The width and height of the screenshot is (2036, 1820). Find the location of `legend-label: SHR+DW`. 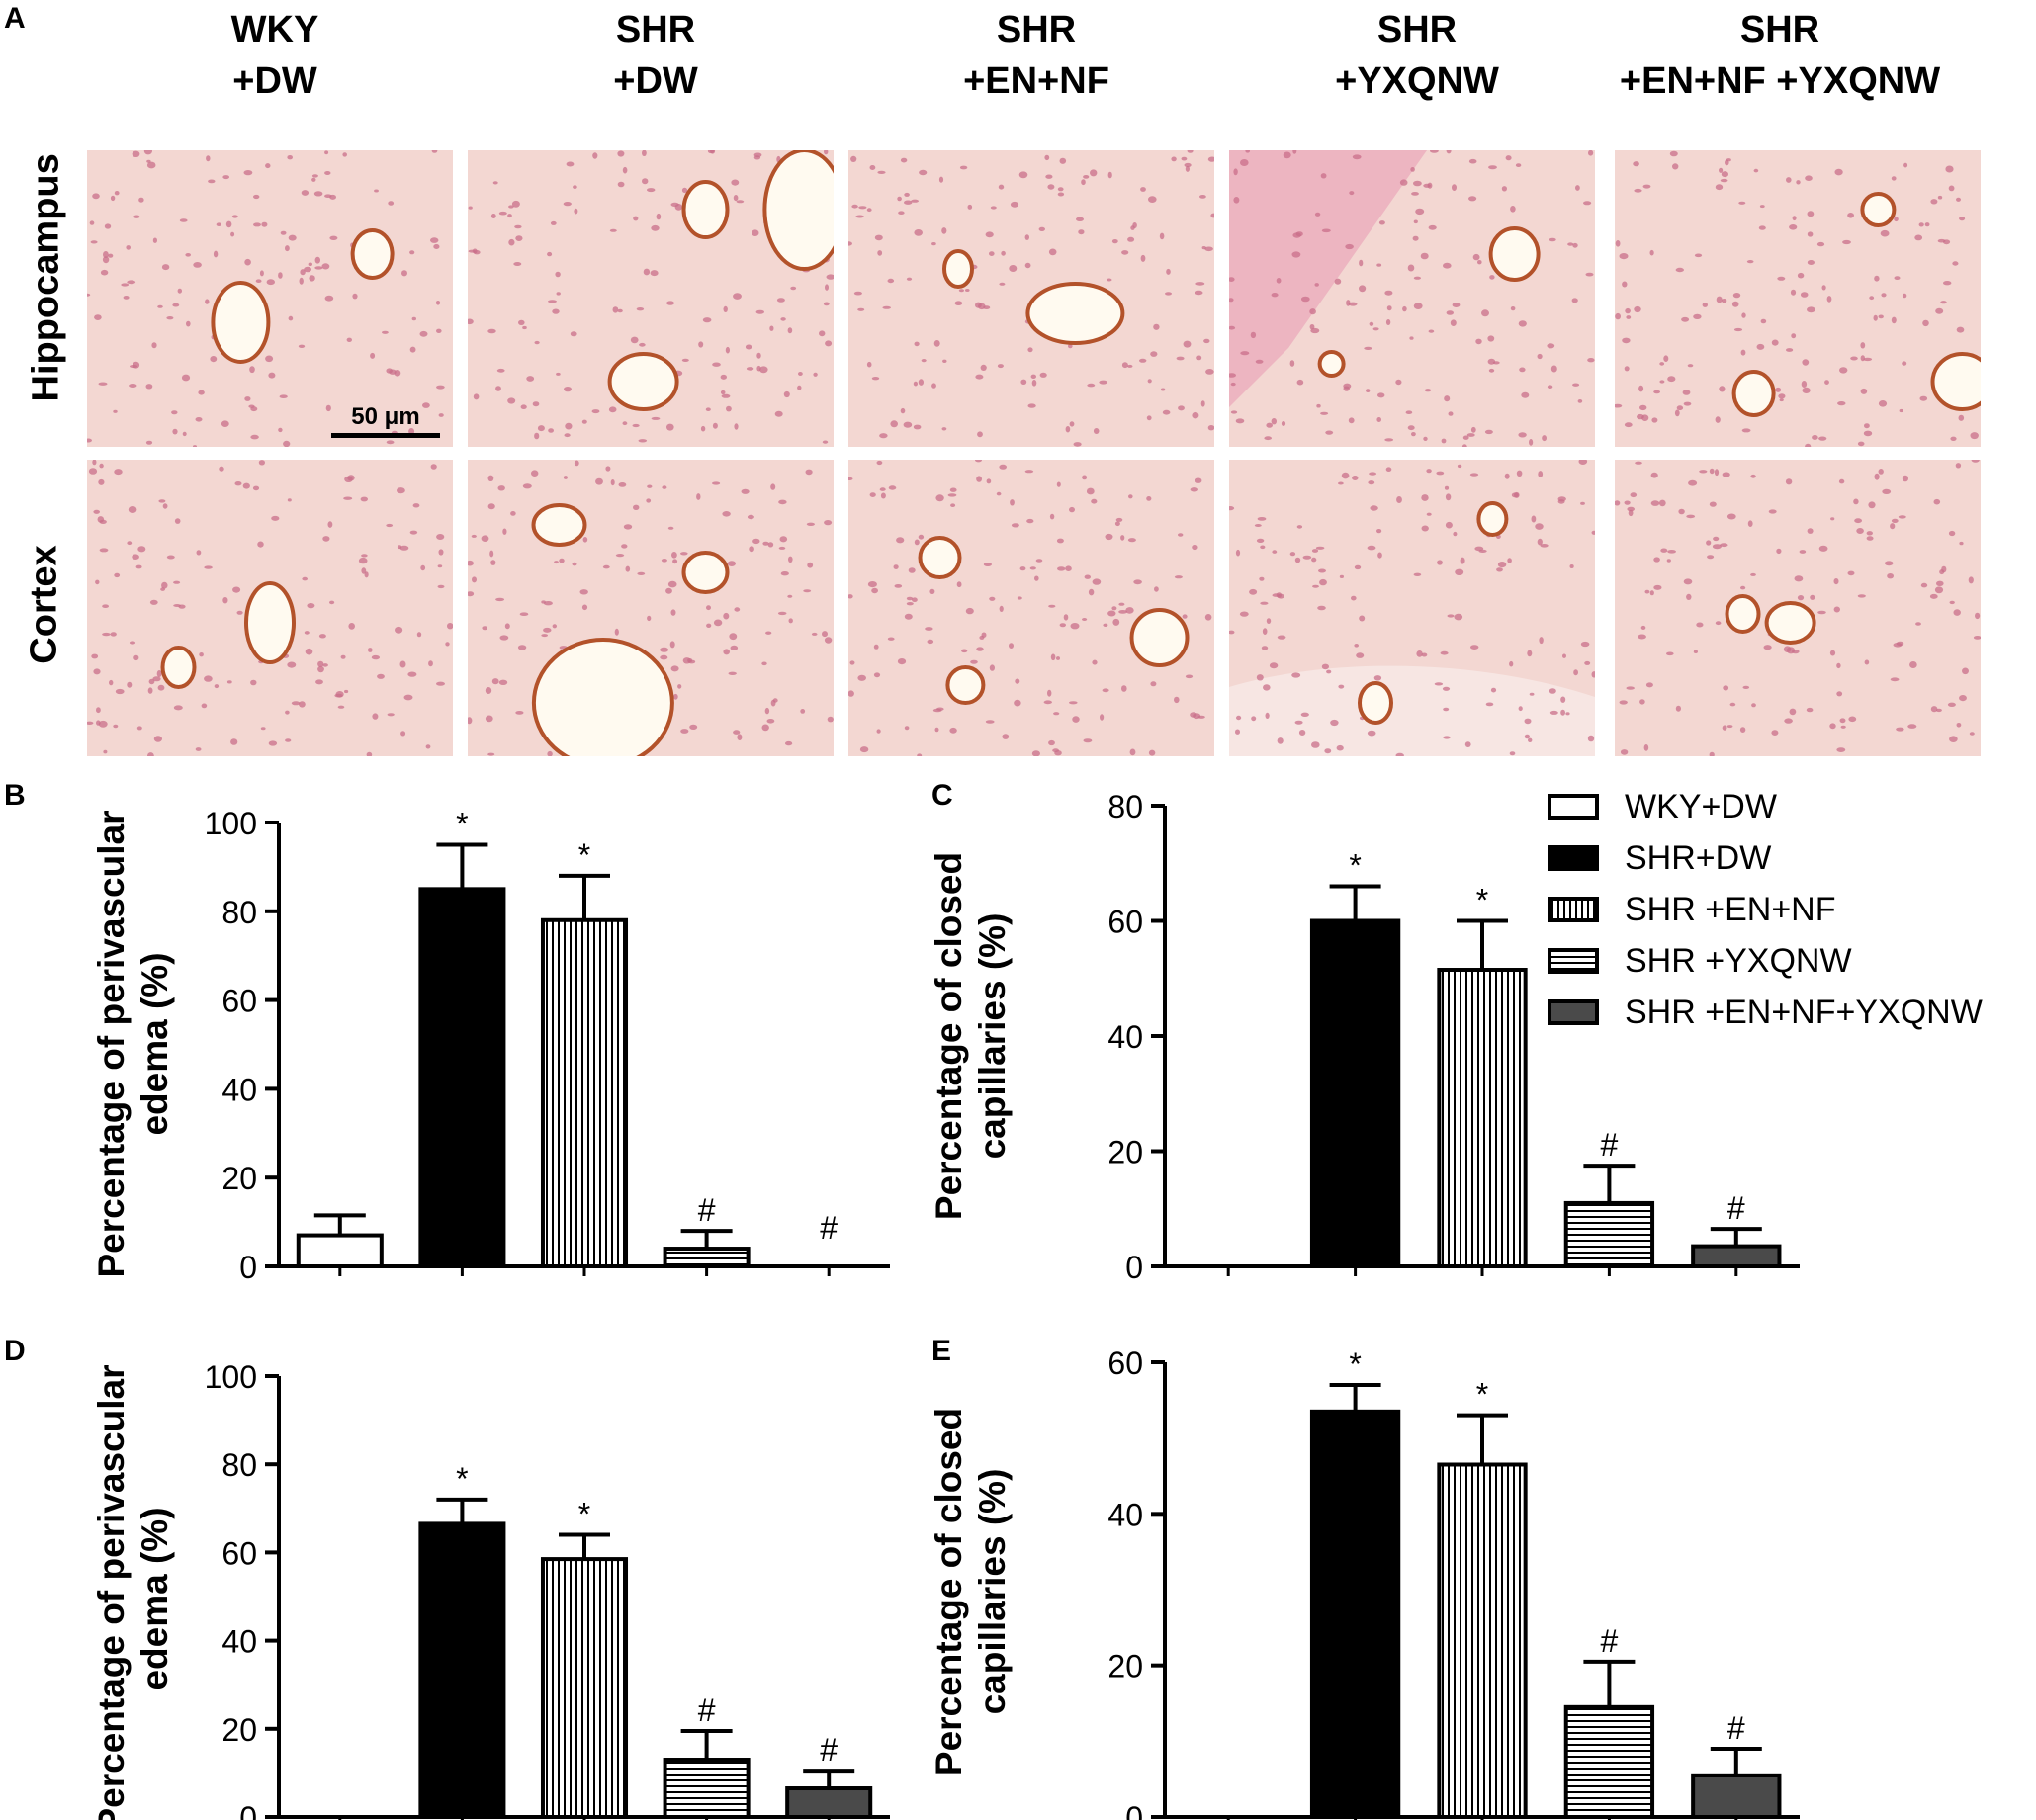

legend-label: SHR+DW is located at coordinates (1698, 857).